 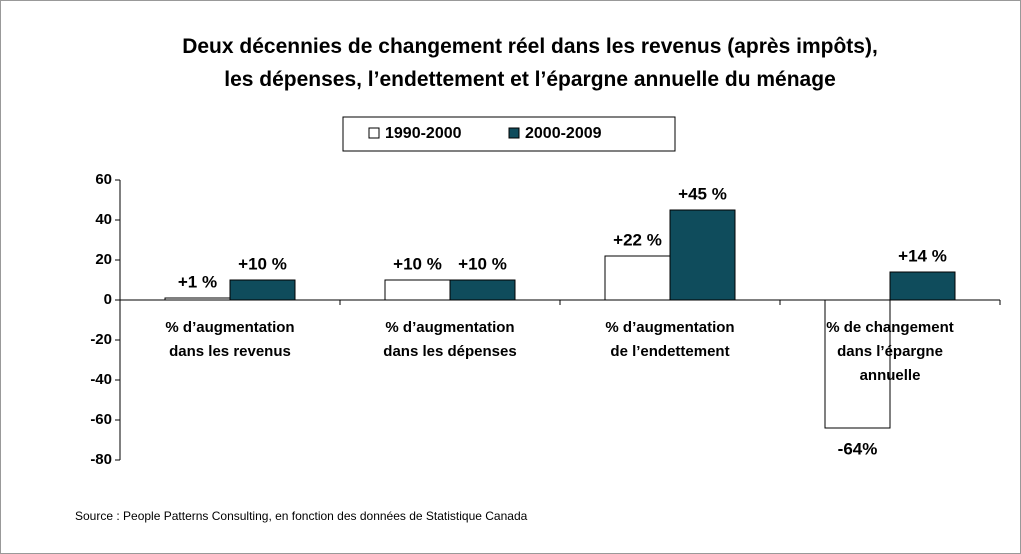 I want to click on value-label: +1 %, so click(x=197, y=281).